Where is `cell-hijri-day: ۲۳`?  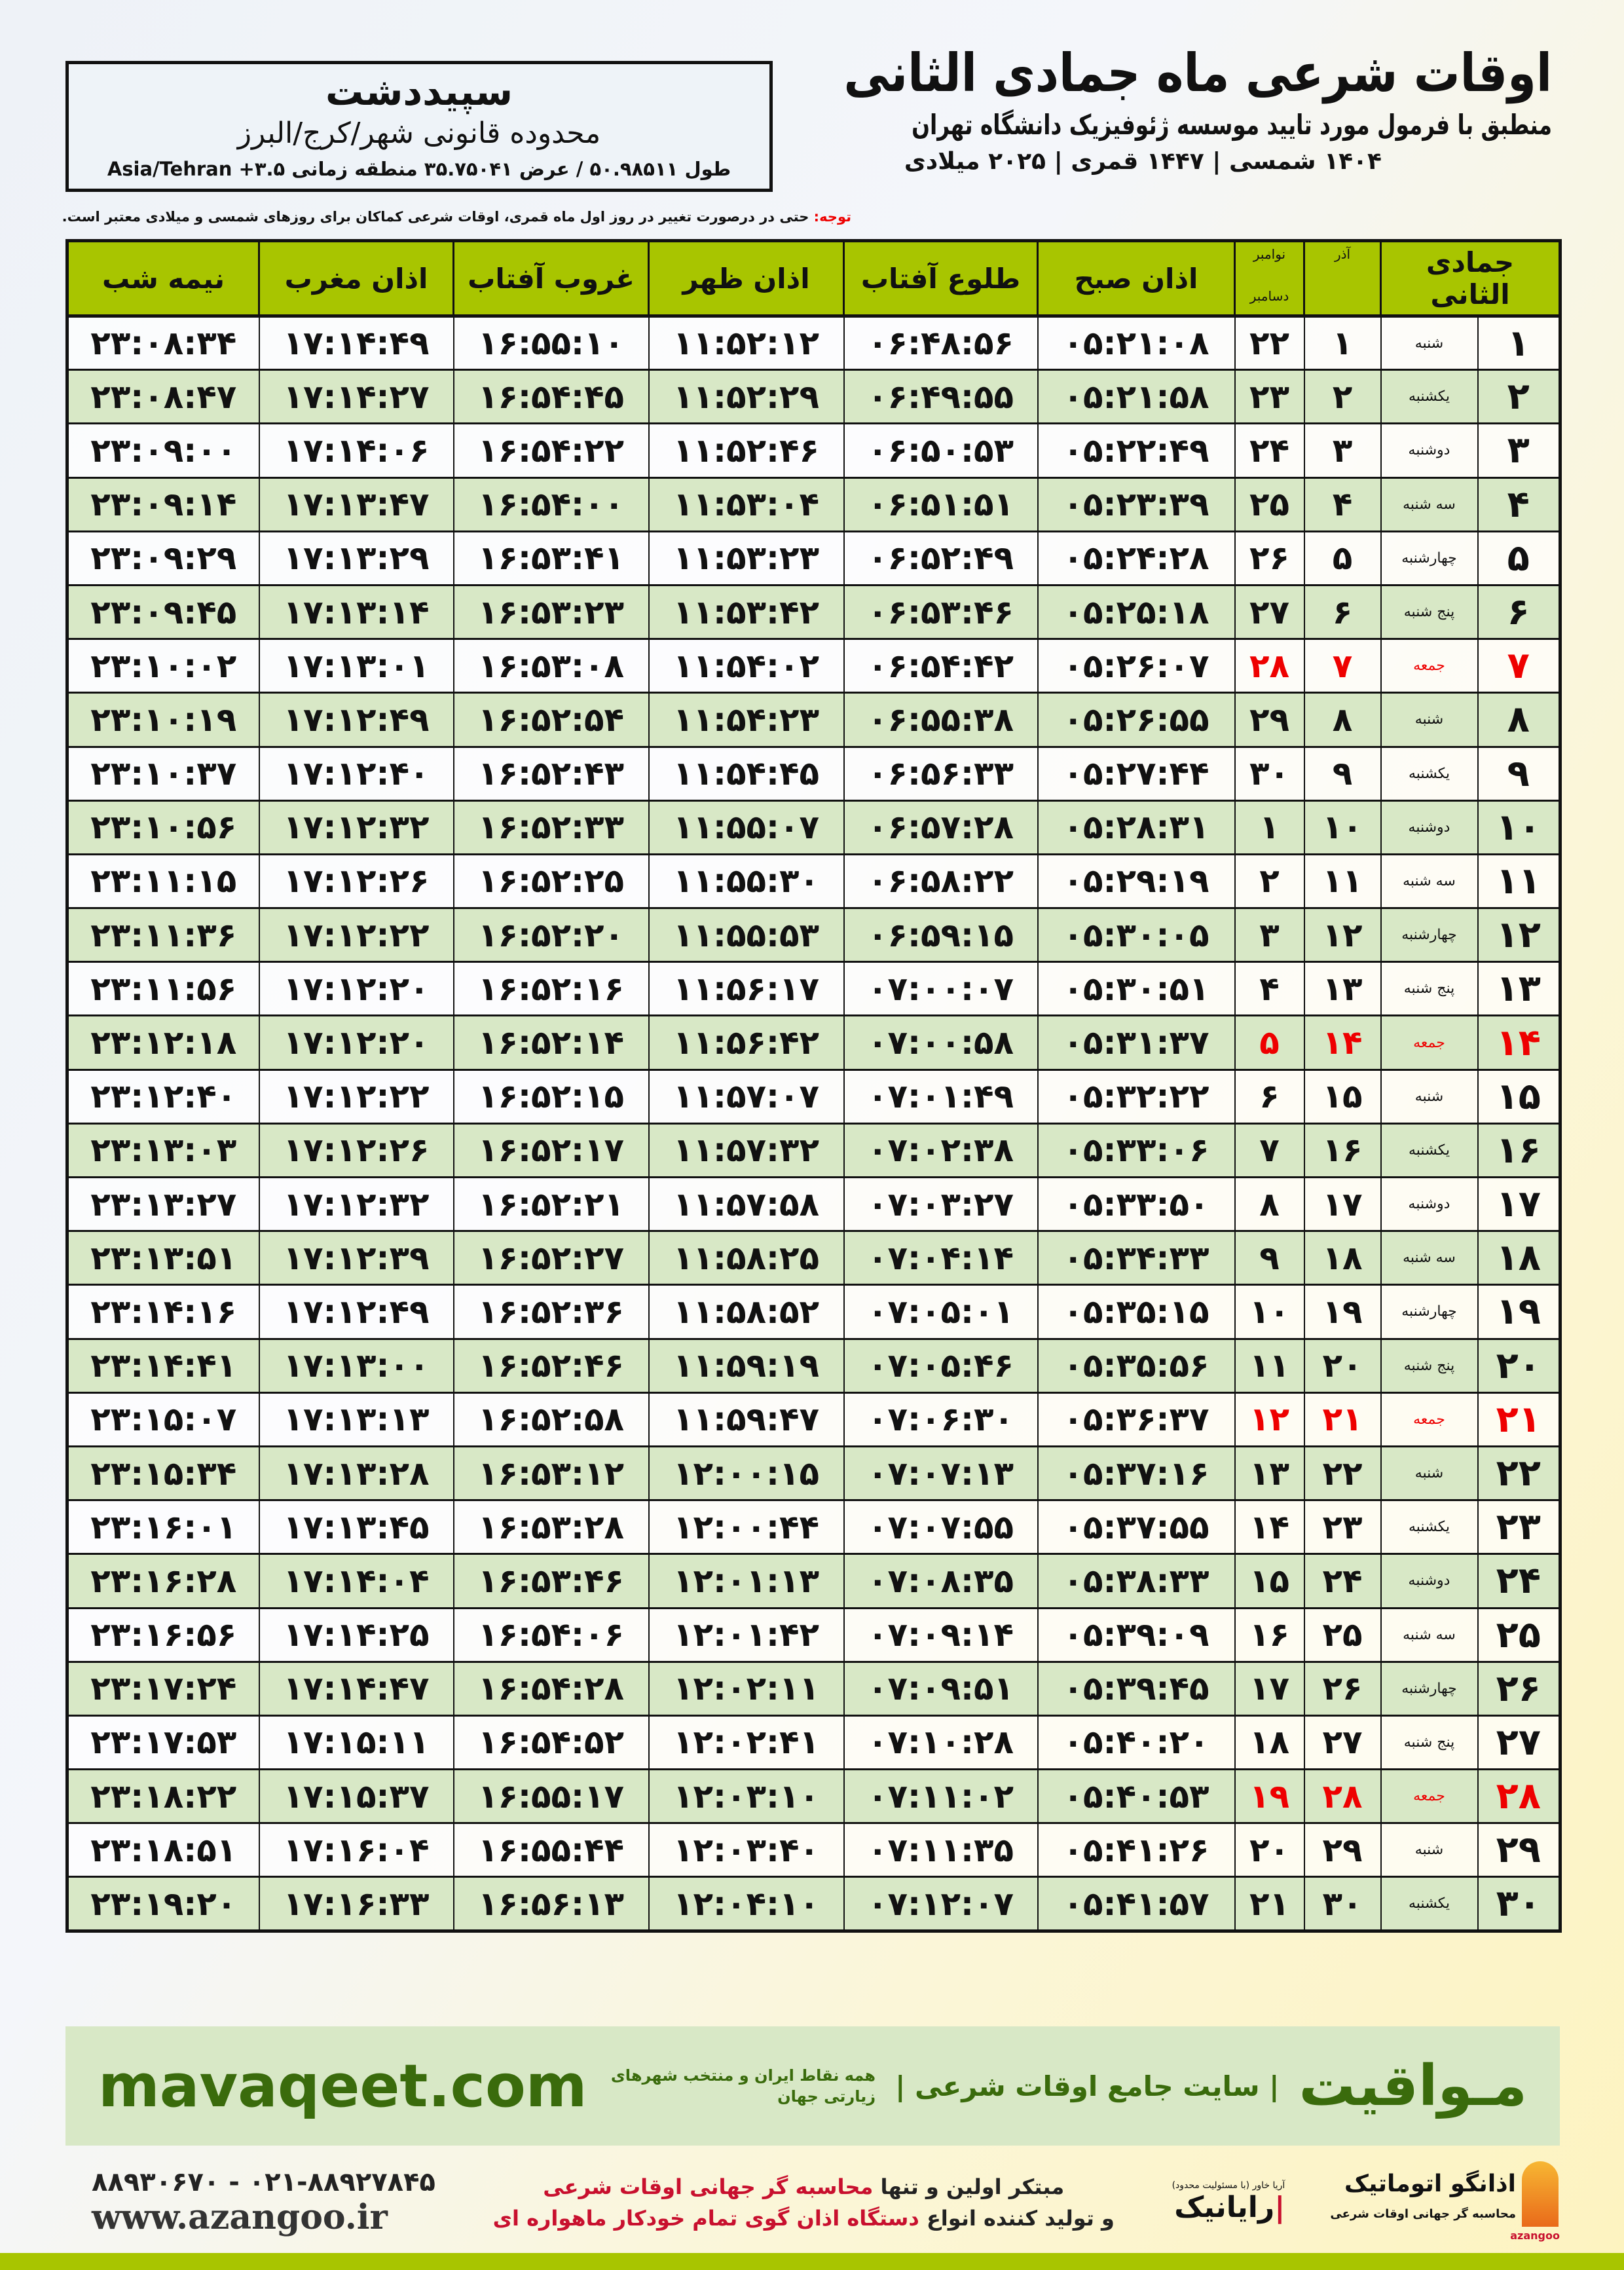 cell-hijri-day: ۲۳ is located at coordinates (1519, 1527).